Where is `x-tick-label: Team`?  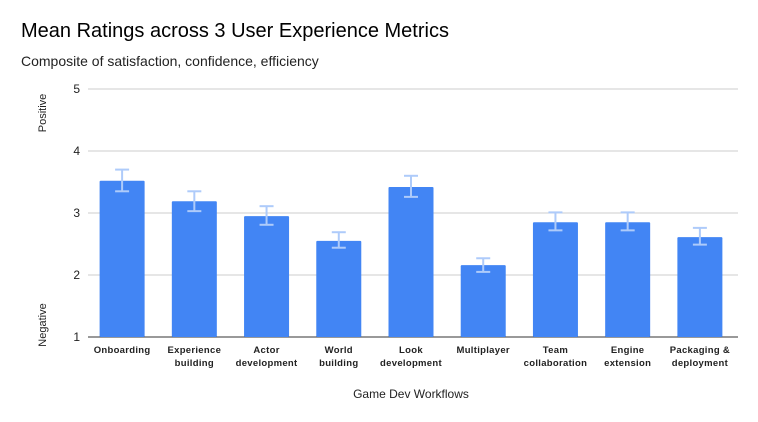
x-tick-label: Team is located at coordinates (555, 350).